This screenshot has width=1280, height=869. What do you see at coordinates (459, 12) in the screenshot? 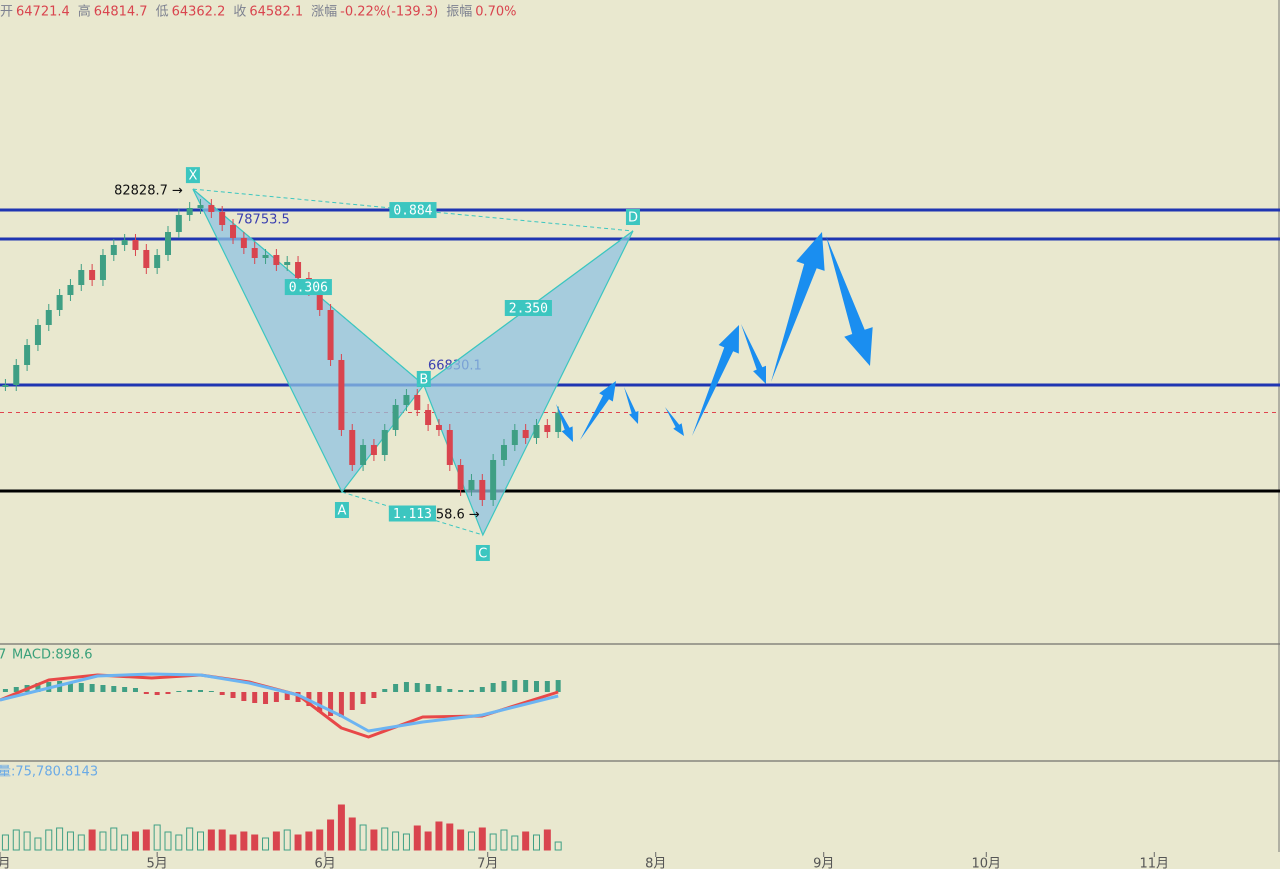
I see `header-label: 振幅` at bounding box center [459, 12].